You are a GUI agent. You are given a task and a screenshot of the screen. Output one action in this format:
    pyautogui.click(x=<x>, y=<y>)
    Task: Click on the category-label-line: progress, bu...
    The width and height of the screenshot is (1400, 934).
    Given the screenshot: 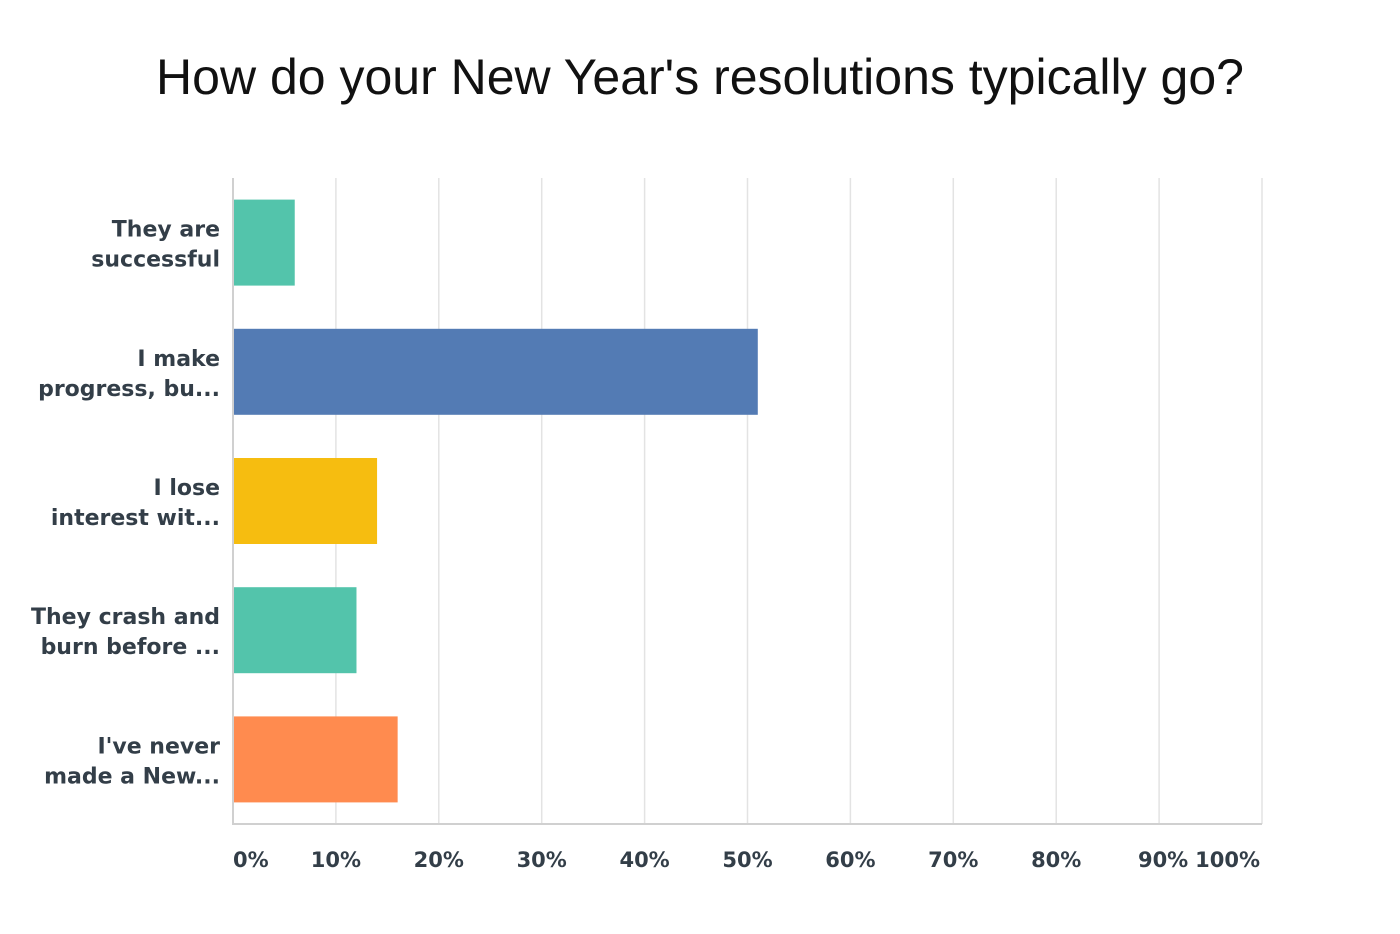 What is the action you would take?
    pyautogui.click(x=129, y=389)
    